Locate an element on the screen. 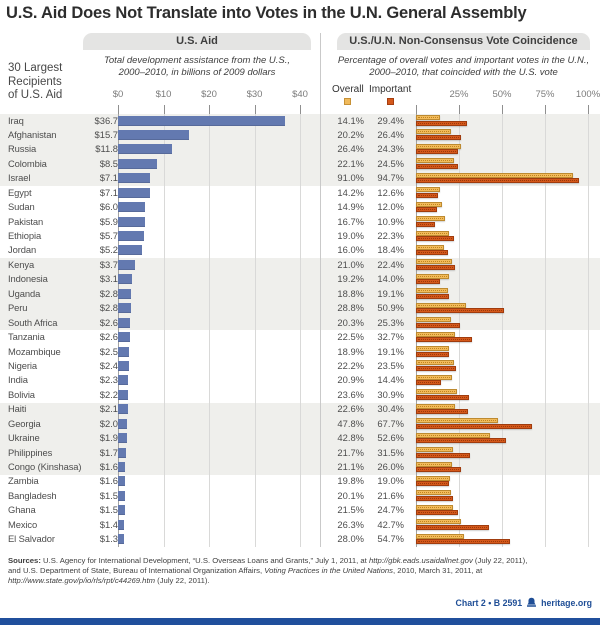 This screenshot has height=626, width=600. important-value: 94.7% is located at coordinates (390, 178).